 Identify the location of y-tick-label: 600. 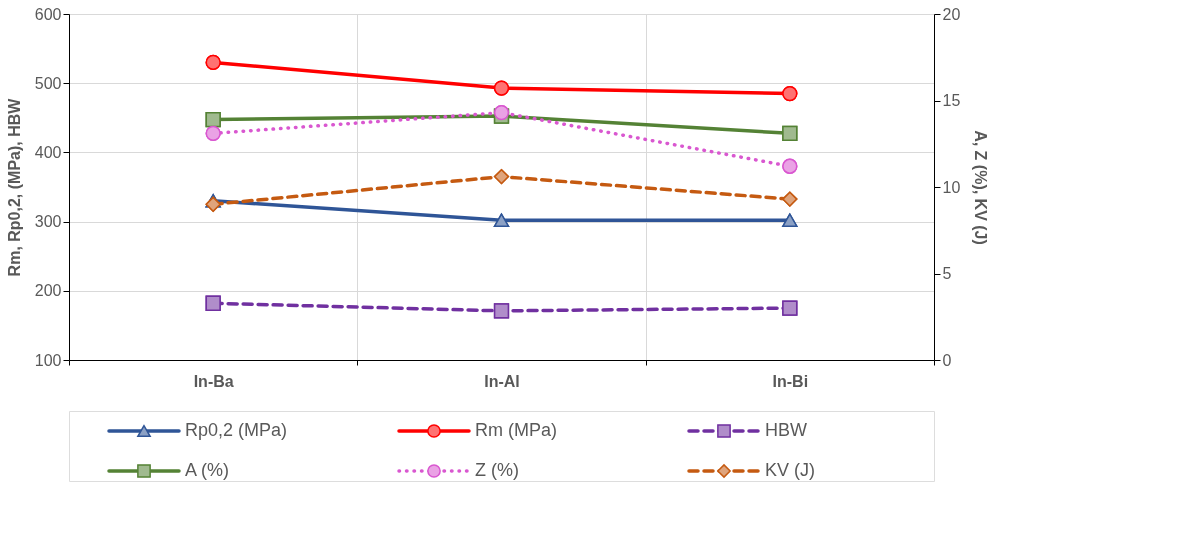
(48, 14).